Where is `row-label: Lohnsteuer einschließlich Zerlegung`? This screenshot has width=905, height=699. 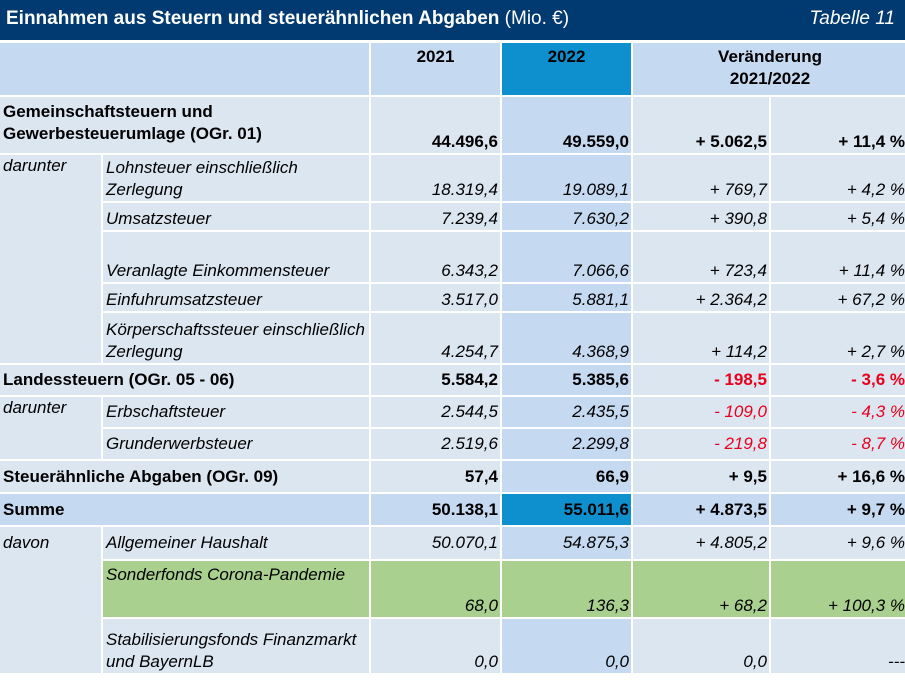 row-label: Lohnsteuer einschließlich Zerlegung is located at coordinates (236, 178).